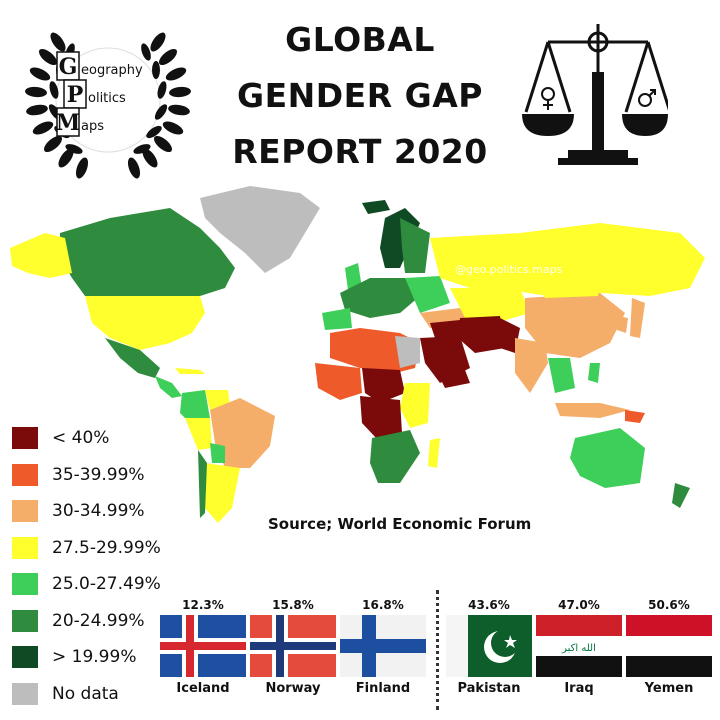 This screenshot has height=720, width=720. Describe the element at coordinates (455, 379) in the screenshot. I see `region-yemen` at that location.